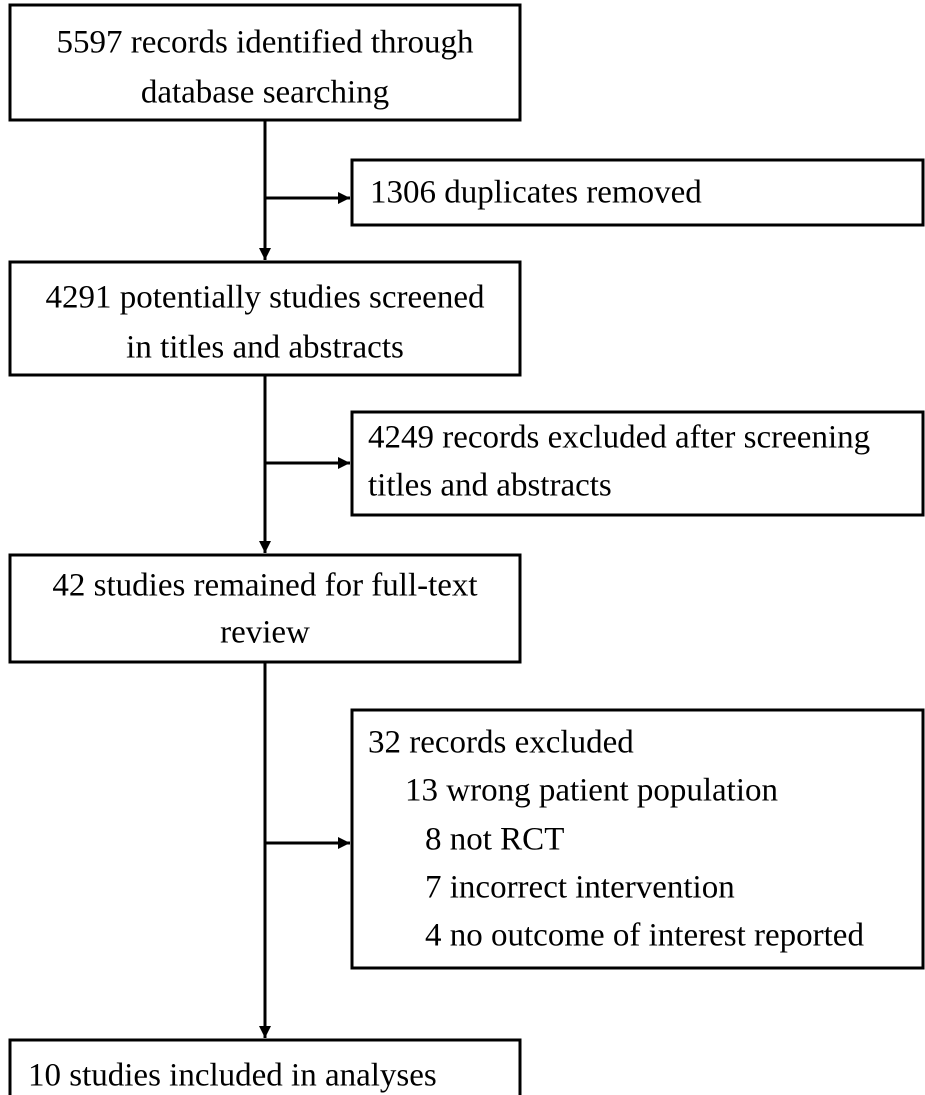 This screenshot has height=1095, width=925. I want to click on box-text: 5597 records identified through, so click(265, 43).